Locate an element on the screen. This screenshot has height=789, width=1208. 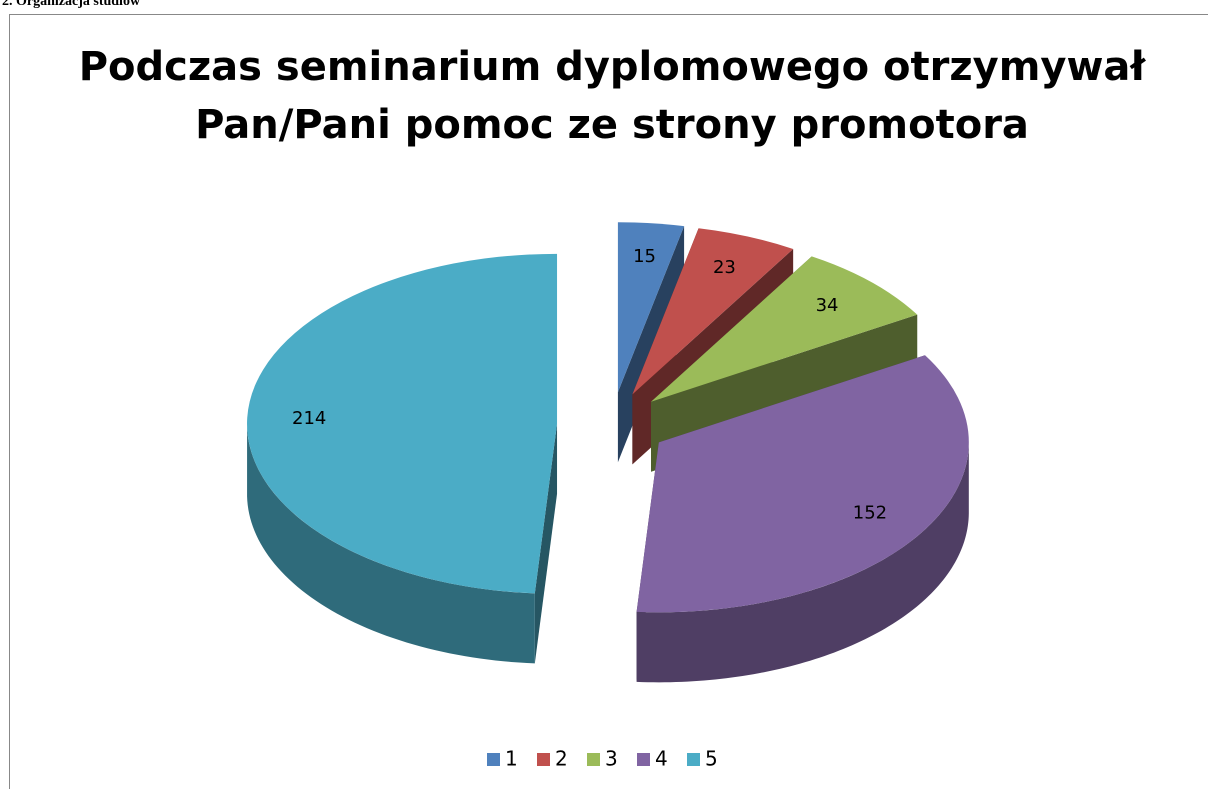
section-heading: 2. Organizacja studiów is located at coordinates (71, 4).